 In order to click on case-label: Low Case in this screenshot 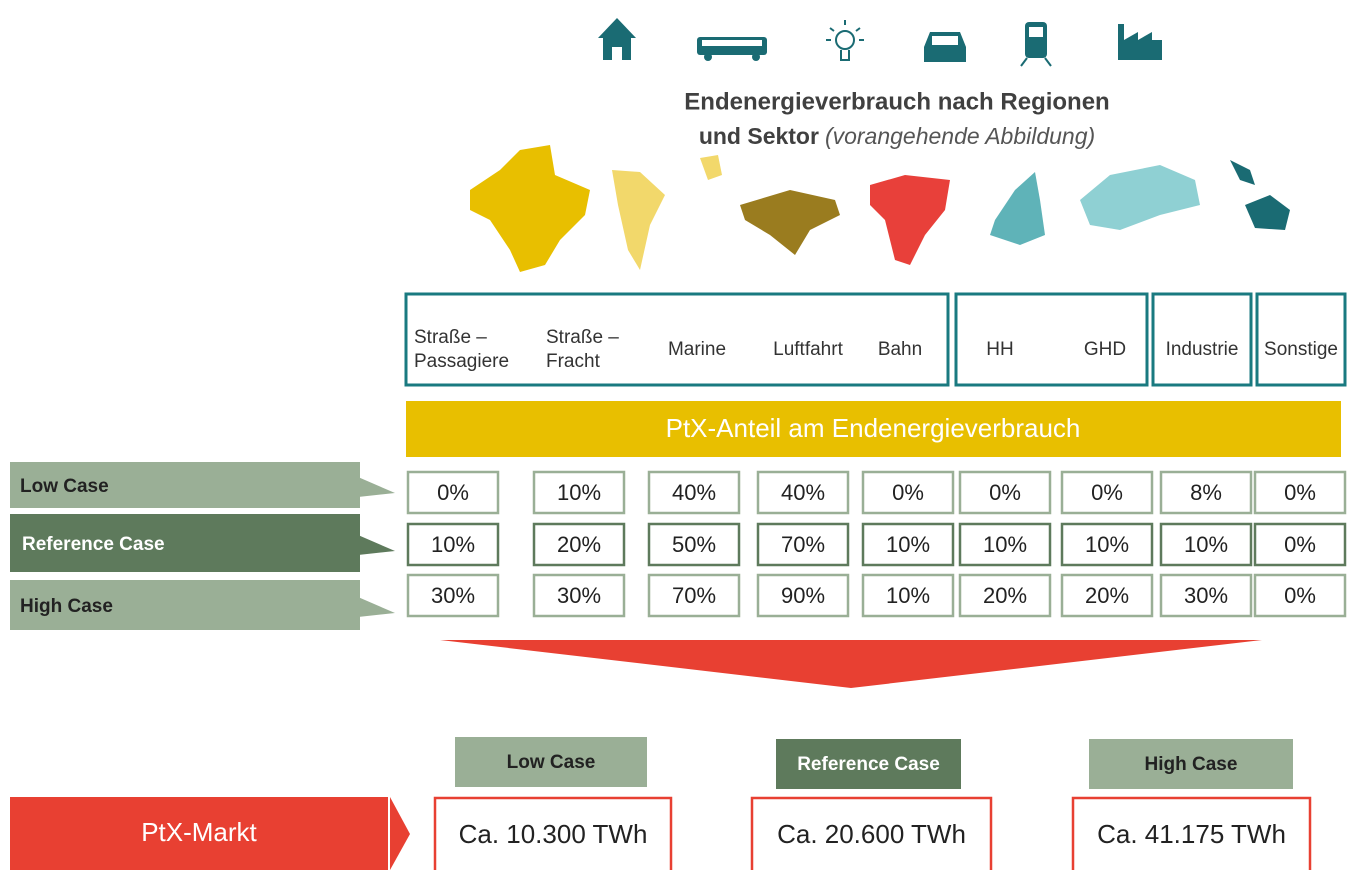, I will do `click(64, 486)`.